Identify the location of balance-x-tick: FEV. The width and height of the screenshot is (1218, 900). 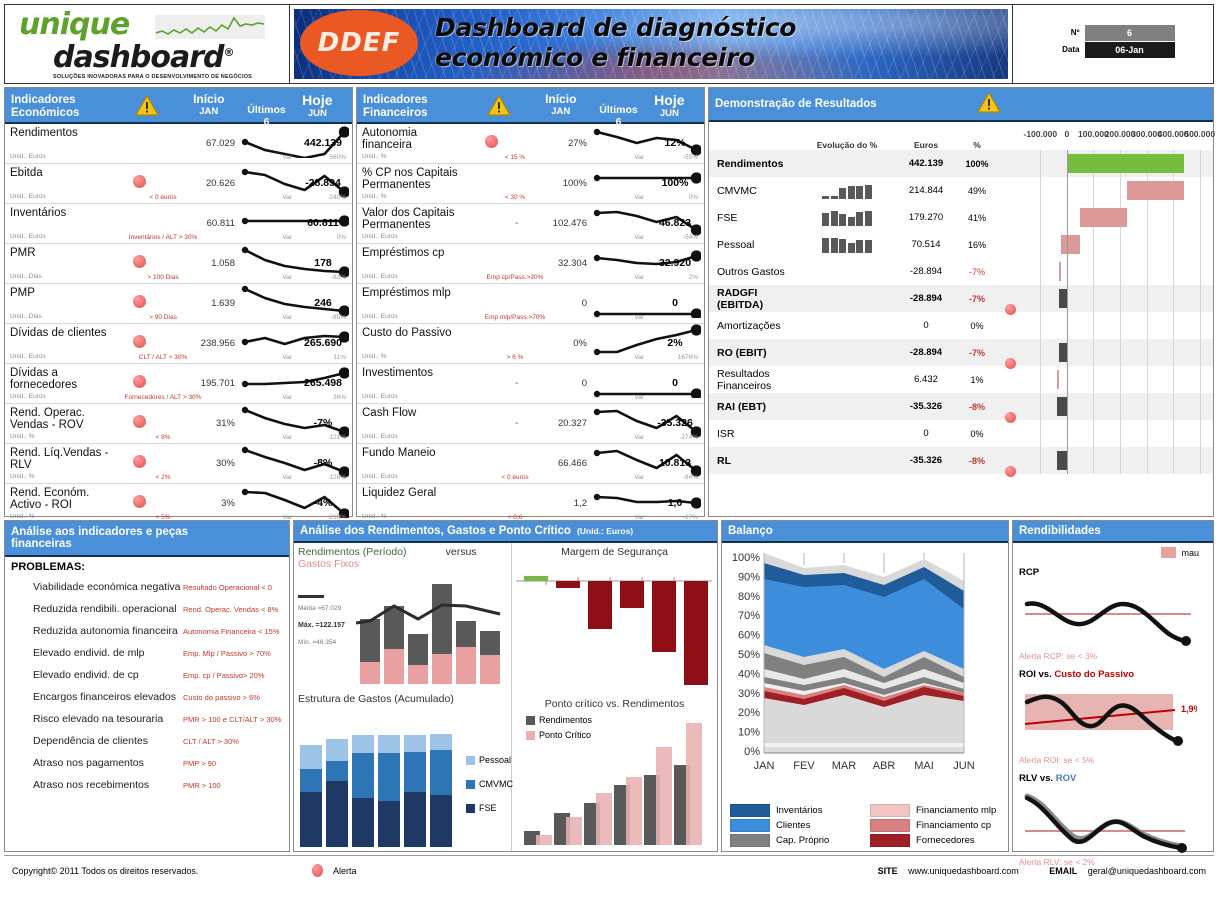
(804, 766).